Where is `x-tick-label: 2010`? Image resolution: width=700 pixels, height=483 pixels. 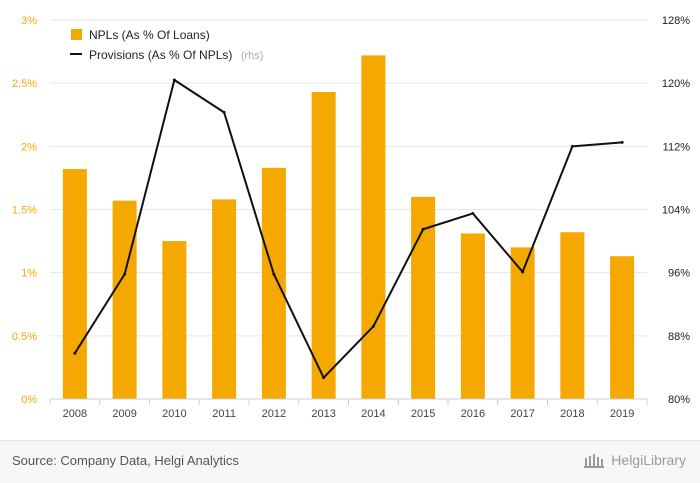
x-tick-label: 2010 is located at coordinates (174, 414).